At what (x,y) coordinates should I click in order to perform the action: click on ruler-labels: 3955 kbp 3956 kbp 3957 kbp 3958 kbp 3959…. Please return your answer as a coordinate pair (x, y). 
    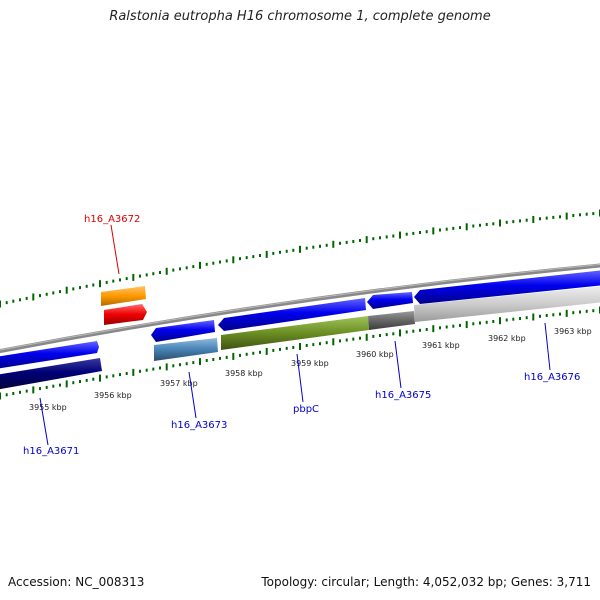
    Looking at the image, I should click on (310, 369).